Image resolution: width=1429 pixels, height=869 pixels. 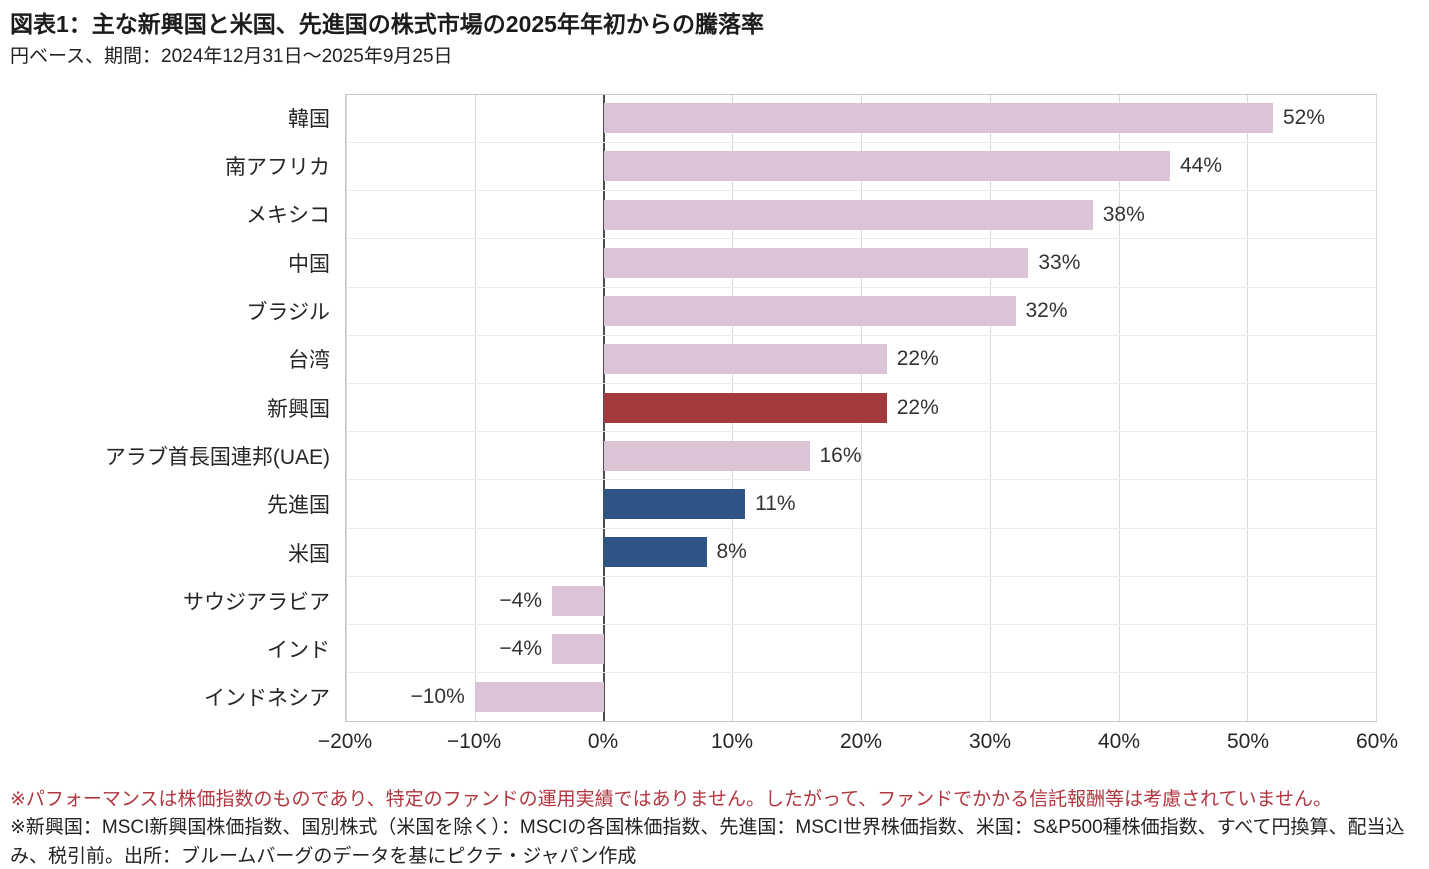 What do you see at coordinates (387, 24) in the screenshot?
I see `chart-title: 図表1：主な新興国と米国、先進国の株式市場の2025年年初からの騰落率` at bounding box center [387, 24].